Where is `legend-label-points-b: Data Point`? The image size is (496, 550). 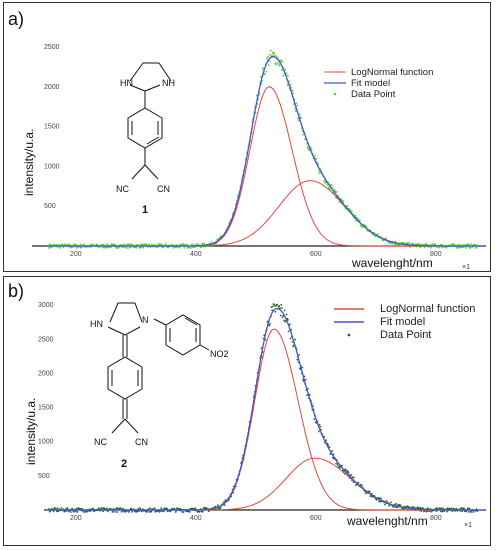
legend-label-points-b: Data Point is located at coordinates (405, 335).